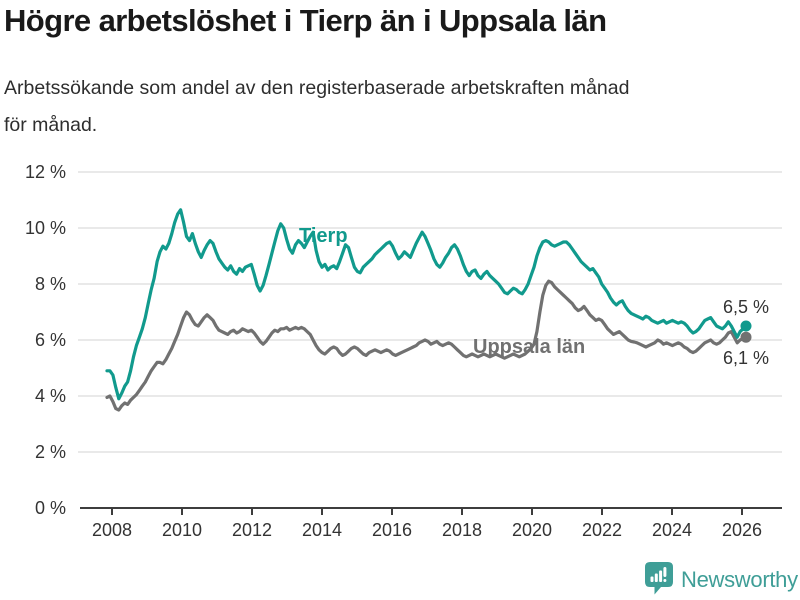 This screenshot has width=800, height=600. What do you see at coordinates (529, 347) in the screenshot?
I see `series-label-uppsala-lan: Uppsala län` at bounding box center [529, 347].